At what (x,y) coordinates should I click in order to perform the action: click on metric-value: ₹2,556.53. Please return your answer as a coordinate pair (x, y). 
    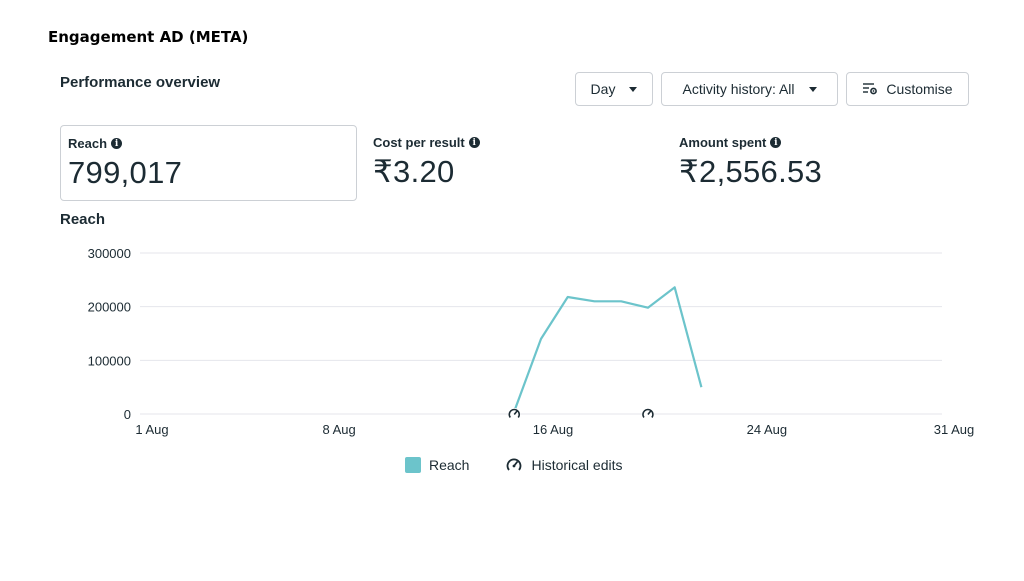
    Looking at the image, I should click on (751, 171).